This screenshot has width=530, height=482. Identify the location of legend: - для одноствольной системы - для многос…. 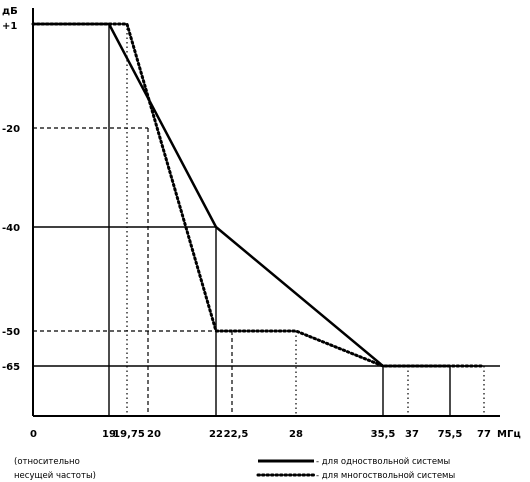
(355, 469).